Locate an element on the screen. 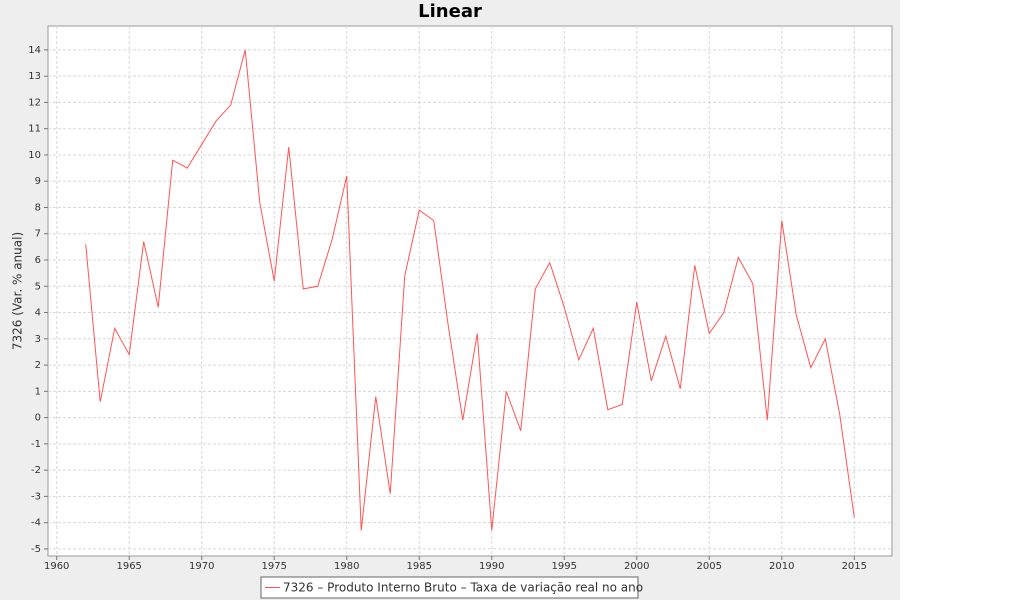 This screenshot has width=1018, height=600. x-tick-label: 1965 is located at coordinates (128, 566).